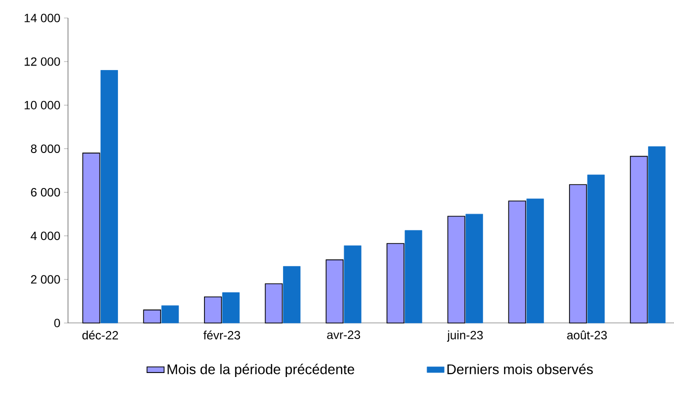  Describe the element at coordinates (221, 335) in the screenshot. I see `x-tick-label: févr-23` at that location.